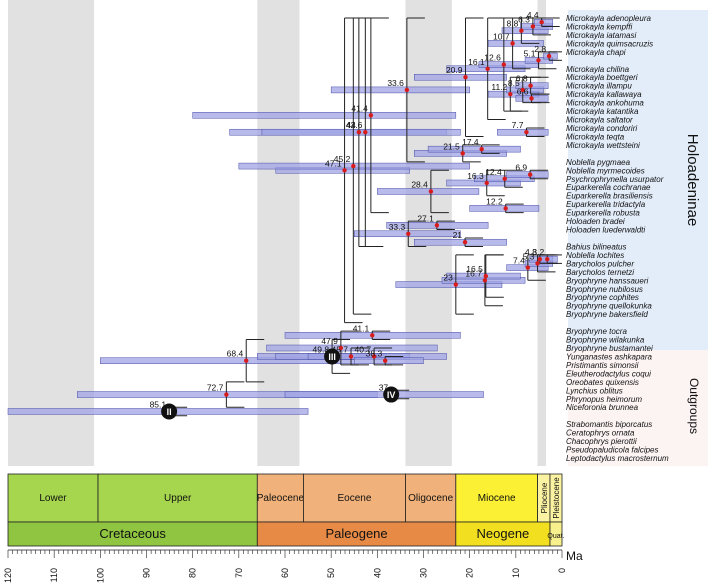 This screenshot has height=585, width=708. I want to click on taxon-label: Microkayla saltator, so click(599, 120).